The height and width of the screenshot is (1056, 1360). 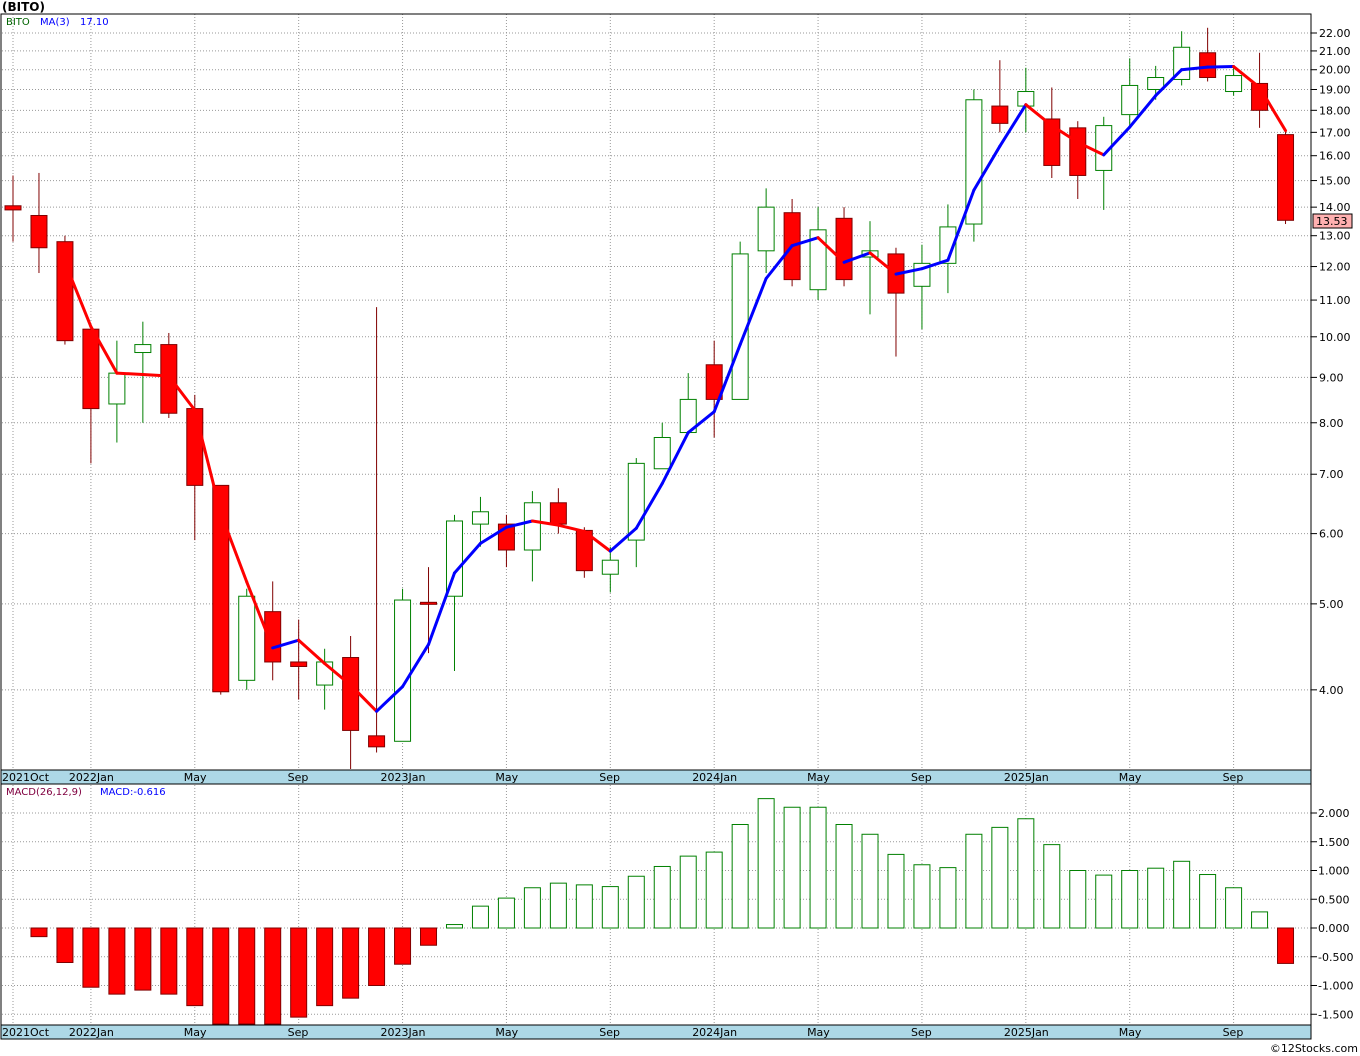 I want to click on price-tick-label: 7.00, so click(x=1331, y=474).